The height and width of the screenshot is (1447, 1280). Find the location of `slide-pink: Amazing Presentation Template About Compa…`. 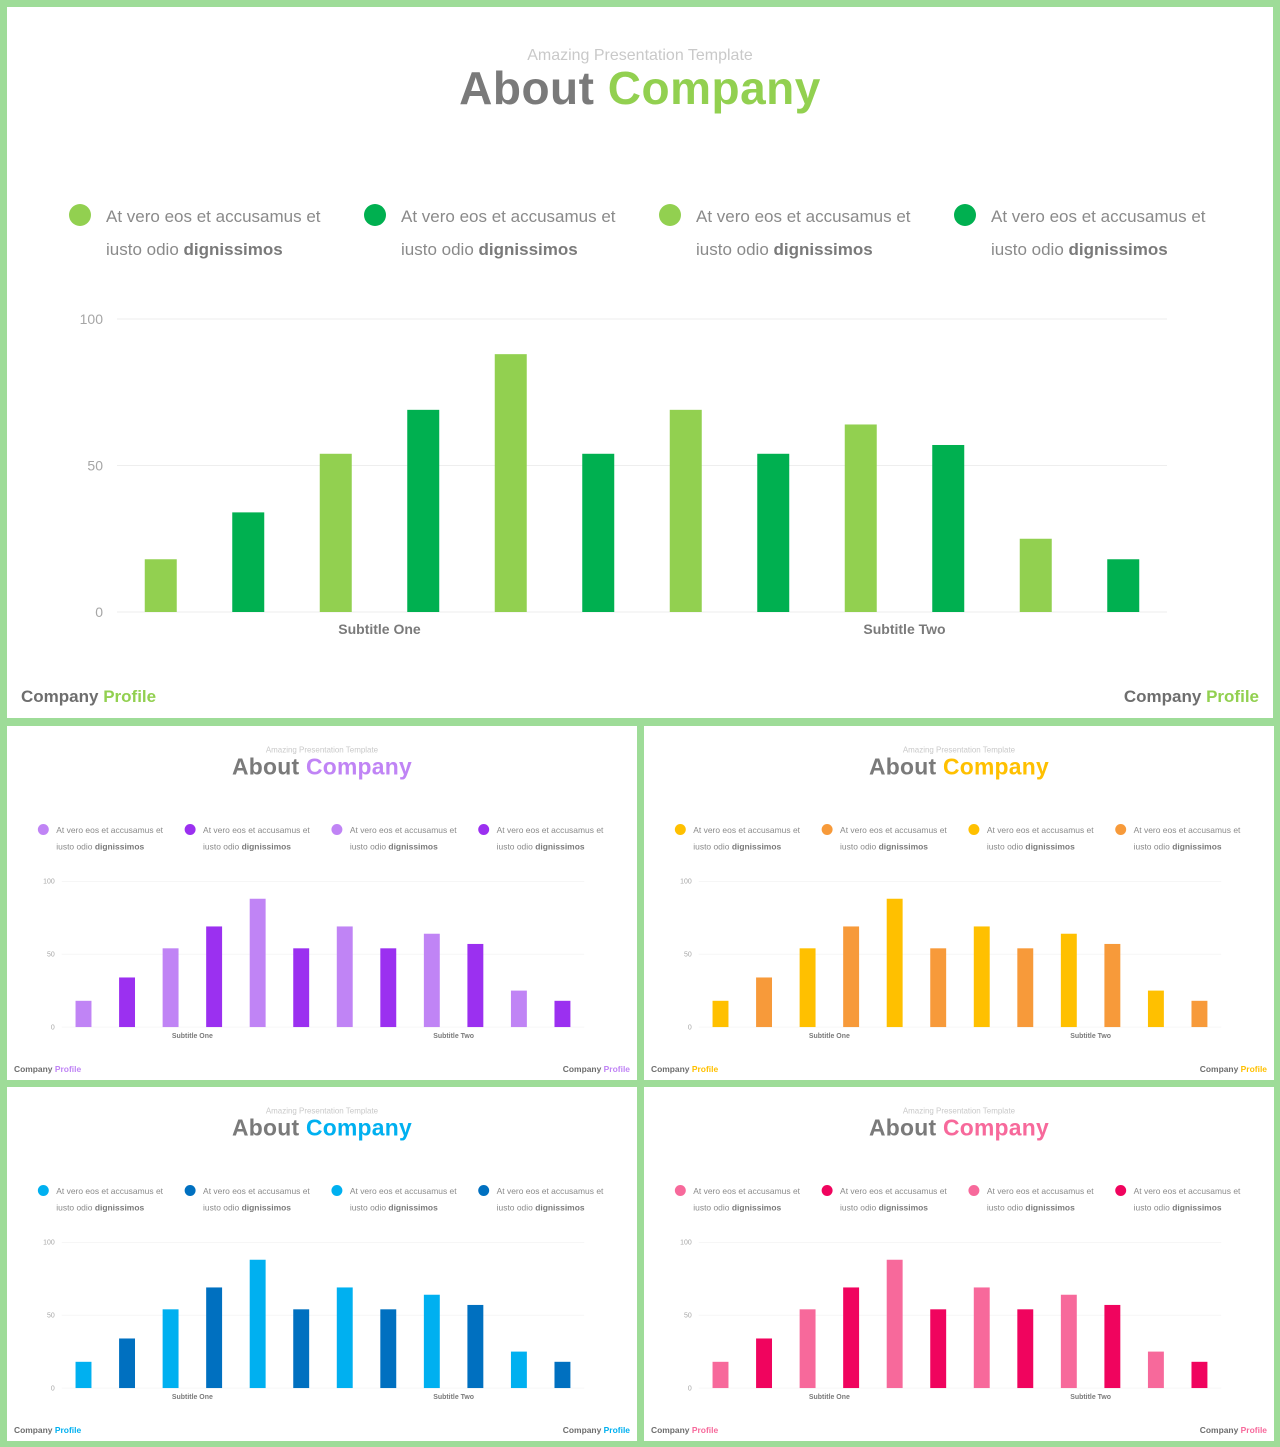

slide-pink: Amazing Presentation Template About Compa… is located at coordinates (959, 1264).